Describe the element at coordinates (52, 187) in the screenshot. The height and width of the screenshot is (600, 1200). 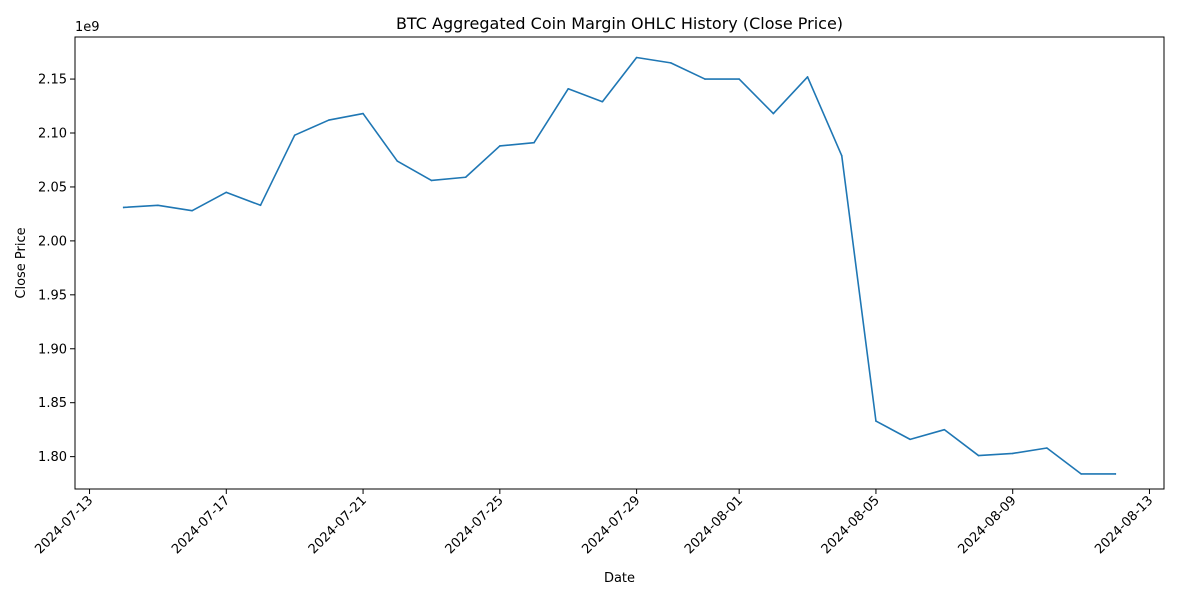
I see `y-tick-label: 2.05` at that location.